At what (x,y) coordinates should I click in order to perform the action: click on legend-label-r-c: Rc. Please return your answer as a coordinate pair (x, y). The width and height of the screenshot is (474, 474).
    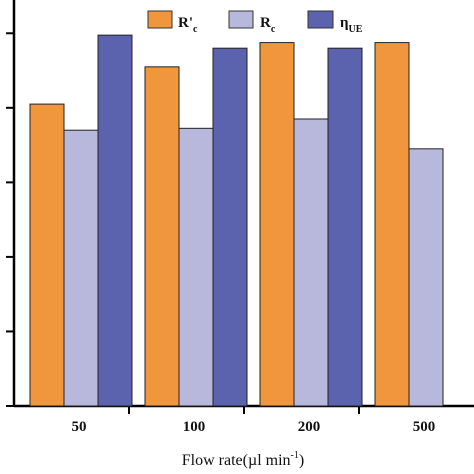
    Looking at the image, I should click on (268, 25).